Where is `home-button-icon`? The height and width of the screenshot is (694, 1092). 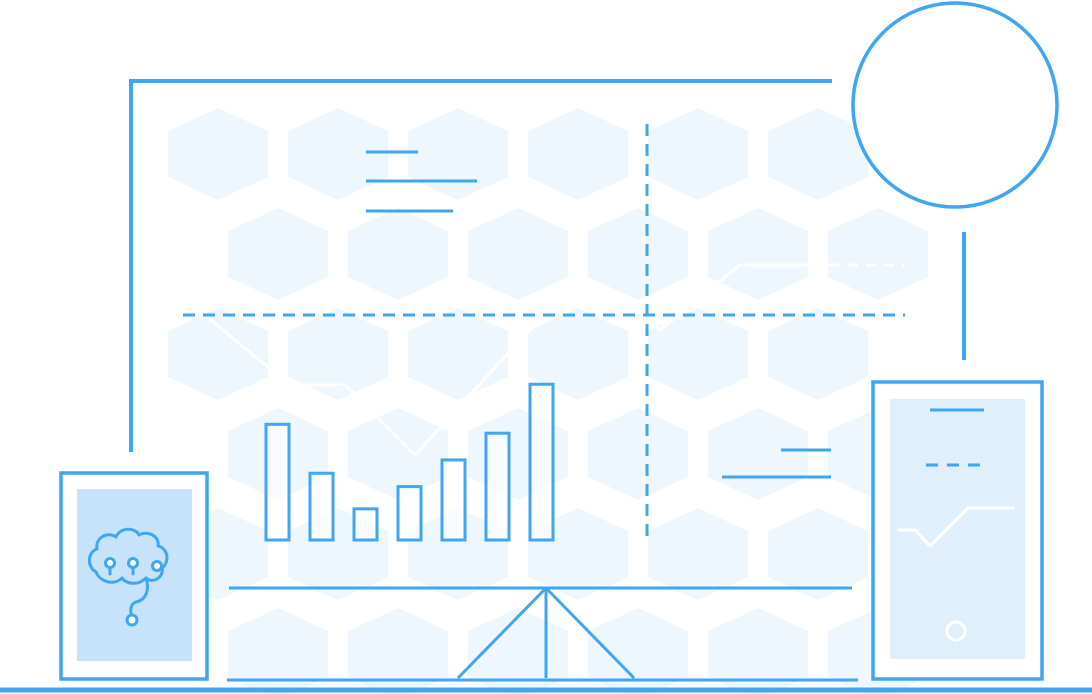
home-button-icon is located at coordinates (956, 631).